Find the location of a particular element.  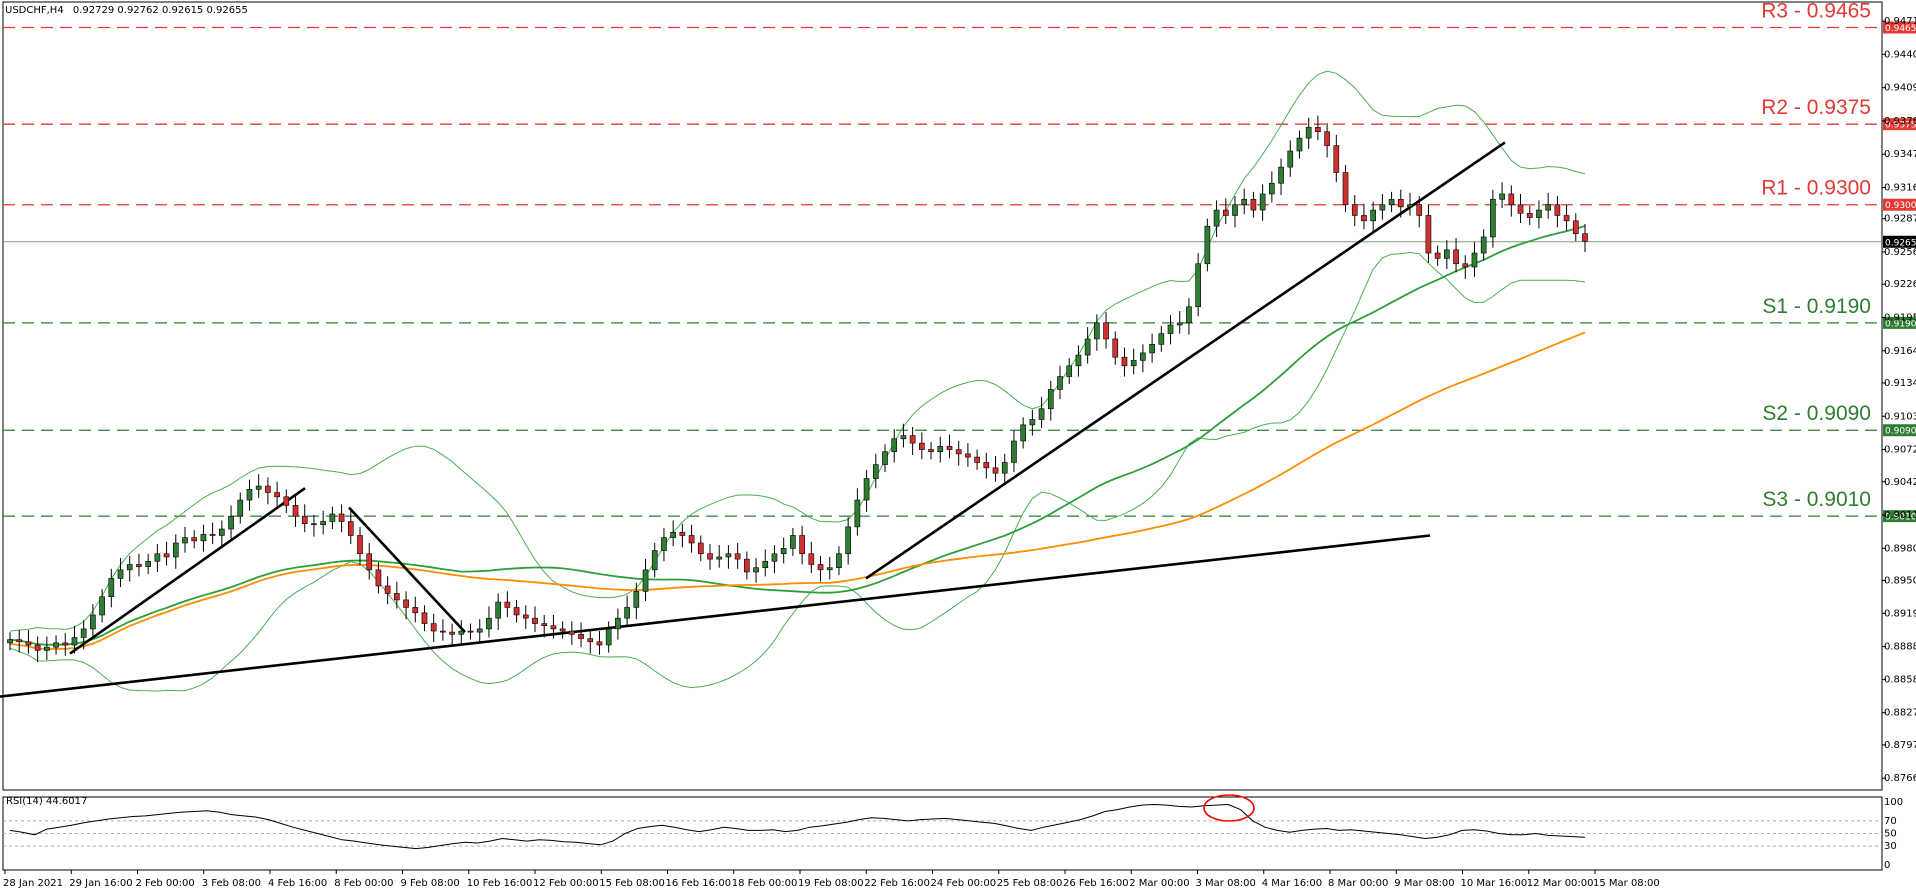

x-tick-label: 2 Mar 00:00 is located at coordinates (1159, 883).